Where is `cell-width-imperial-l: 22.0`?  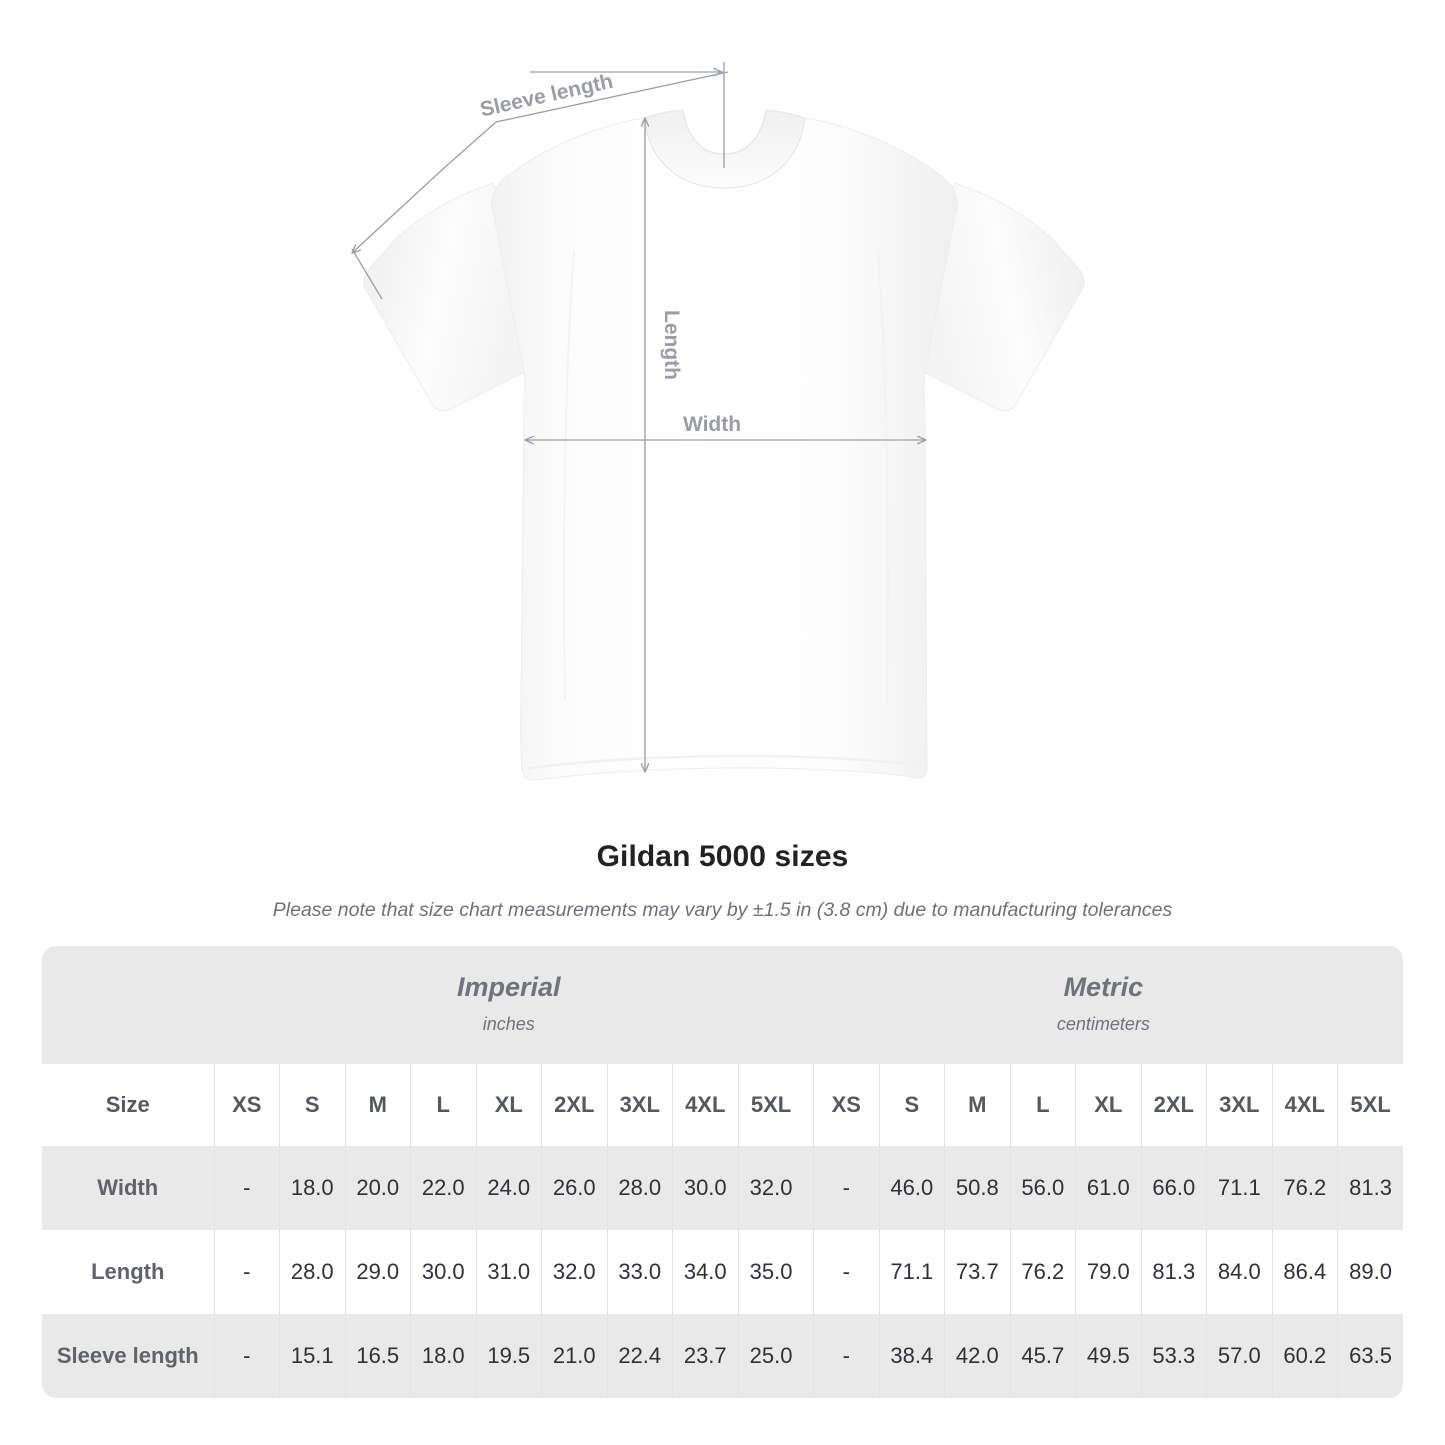 cell-width-imperial-l: 22.0 is located at coordinates (443, 1188).